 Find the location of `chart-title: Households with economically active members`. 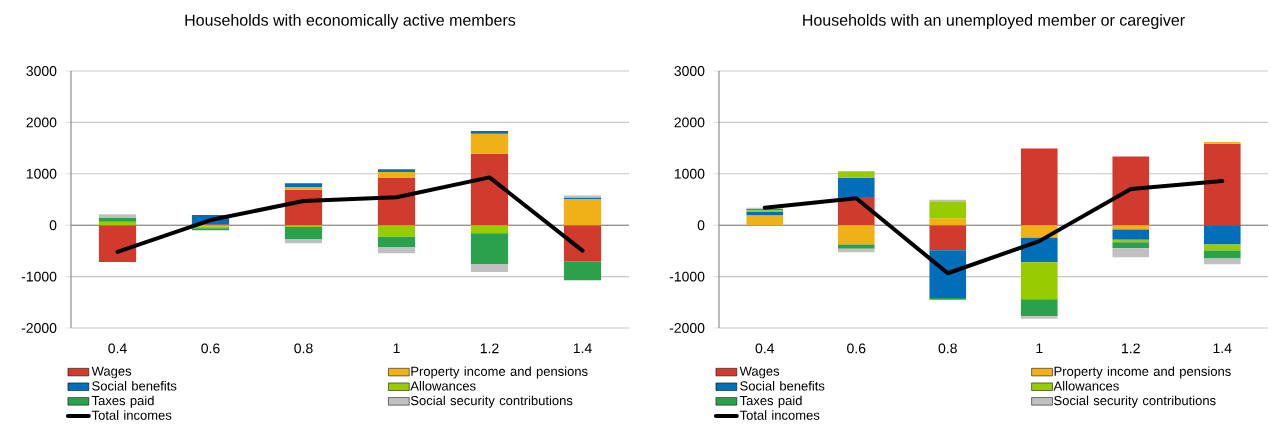

chart-title: Households with economically active members is located at coordinates (350, 21).